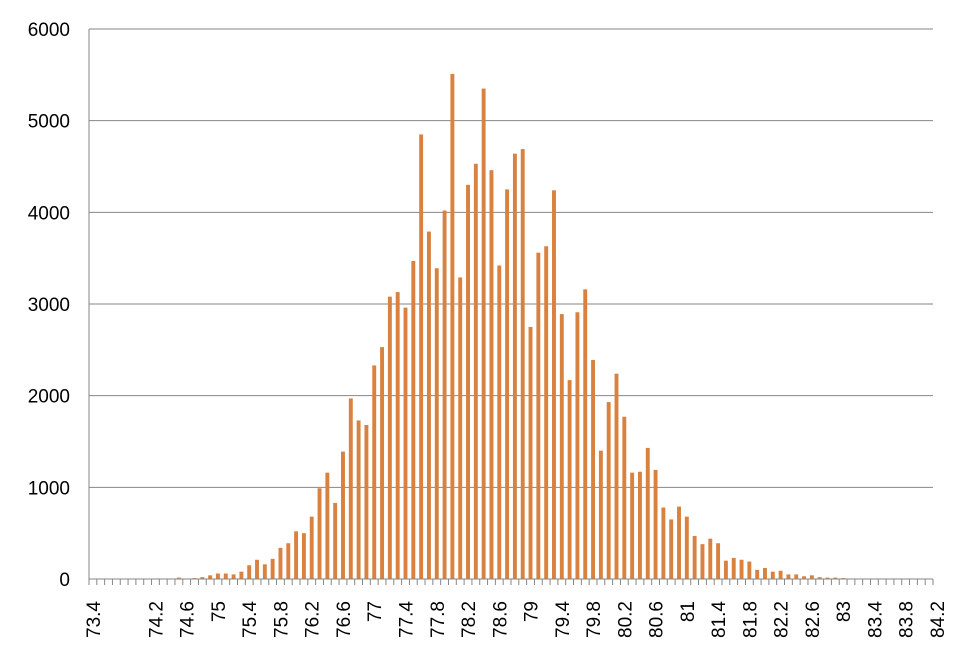 Image resolution: width=956 pixels, height=663 pixels. I want to click on x-tick-label: 73.4, so click(94, 619).